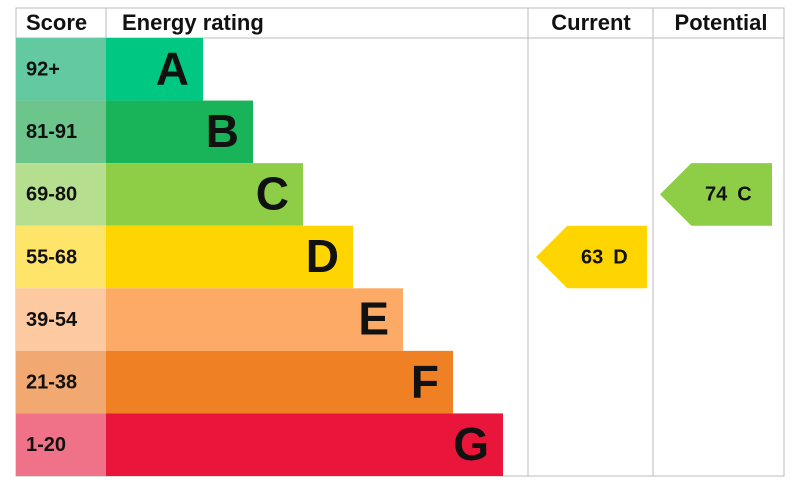 This screenshot has width=798, height=488. Describe the element at coordinates (43, 70) in the screenshot. I see `score-range: 92+` at that location.